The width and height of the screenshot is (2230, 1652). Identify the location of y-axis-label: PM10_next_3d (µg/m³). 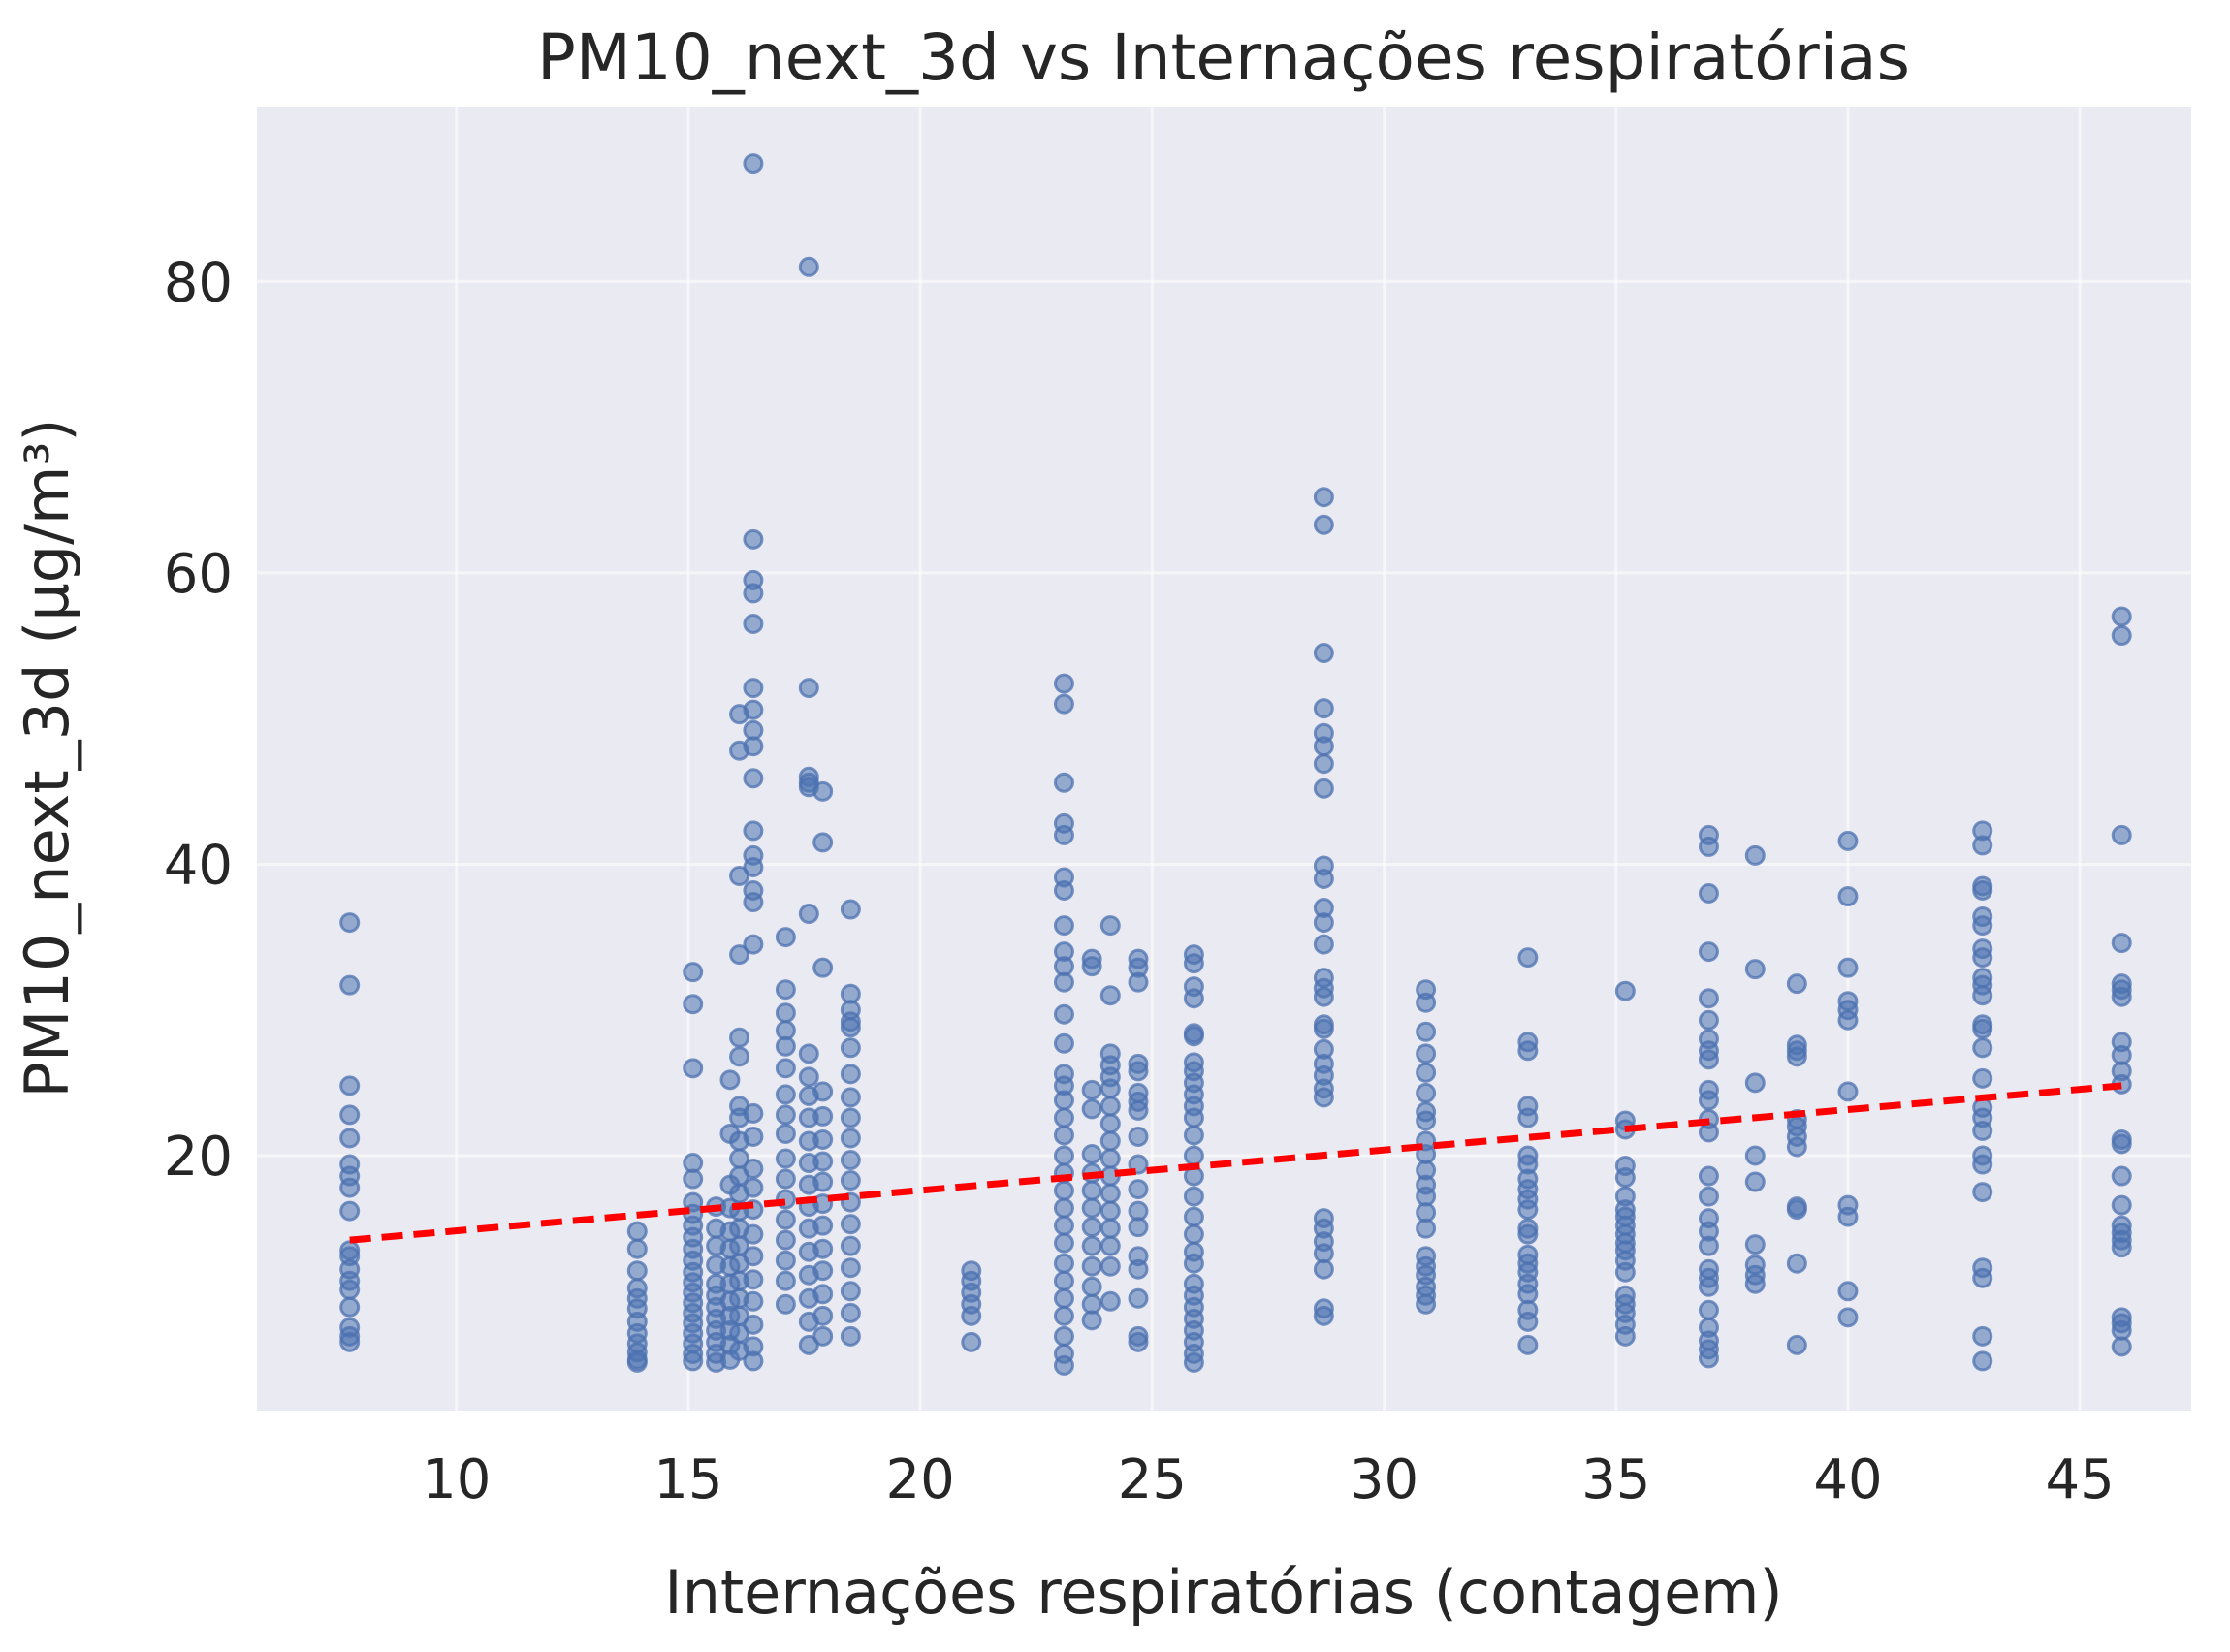
(47, 759).